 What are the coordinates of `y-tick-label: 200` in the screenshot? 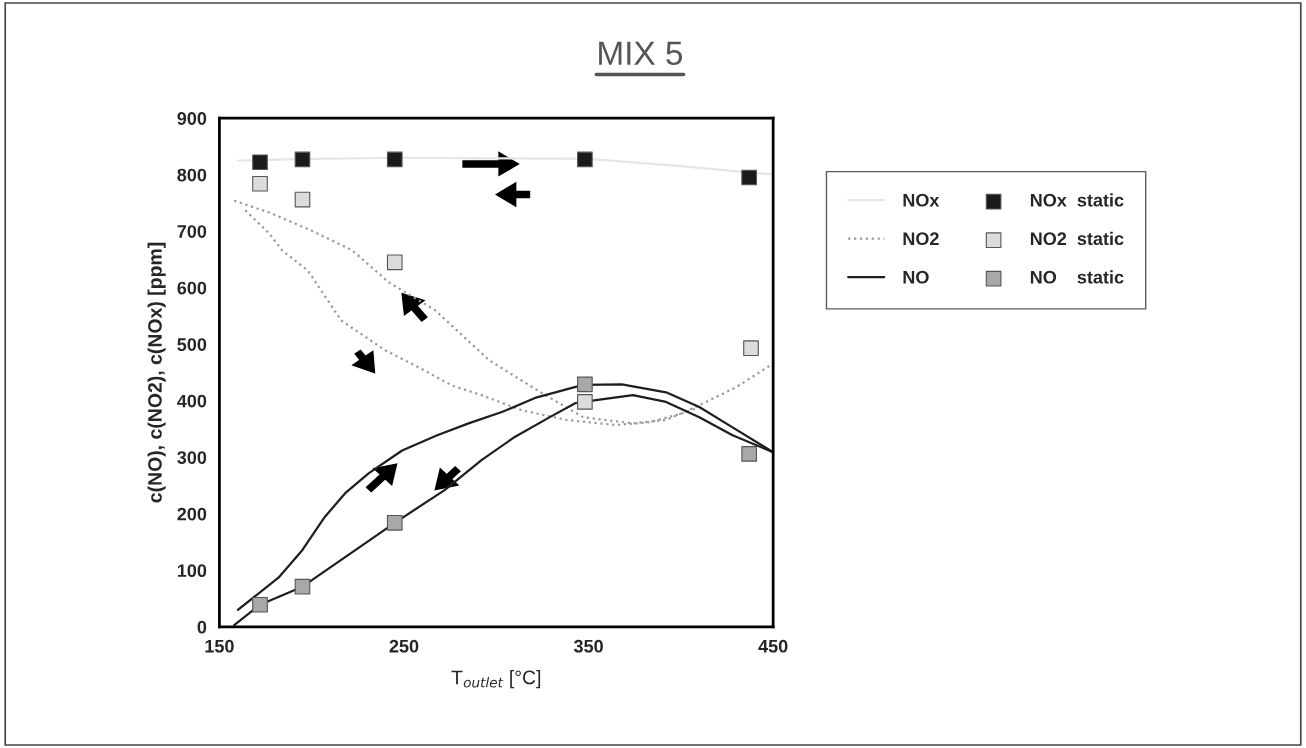 It's located at (192, 514).